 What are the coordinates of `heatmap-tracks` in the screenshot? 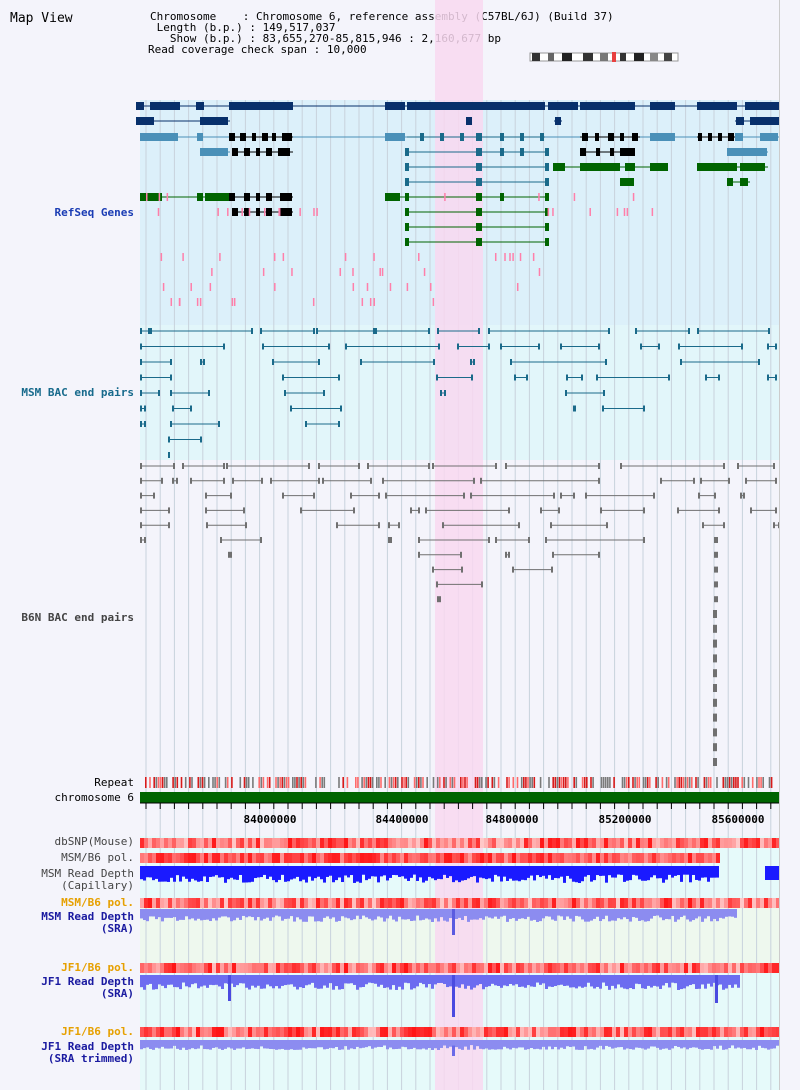 It's located at (460, 937).